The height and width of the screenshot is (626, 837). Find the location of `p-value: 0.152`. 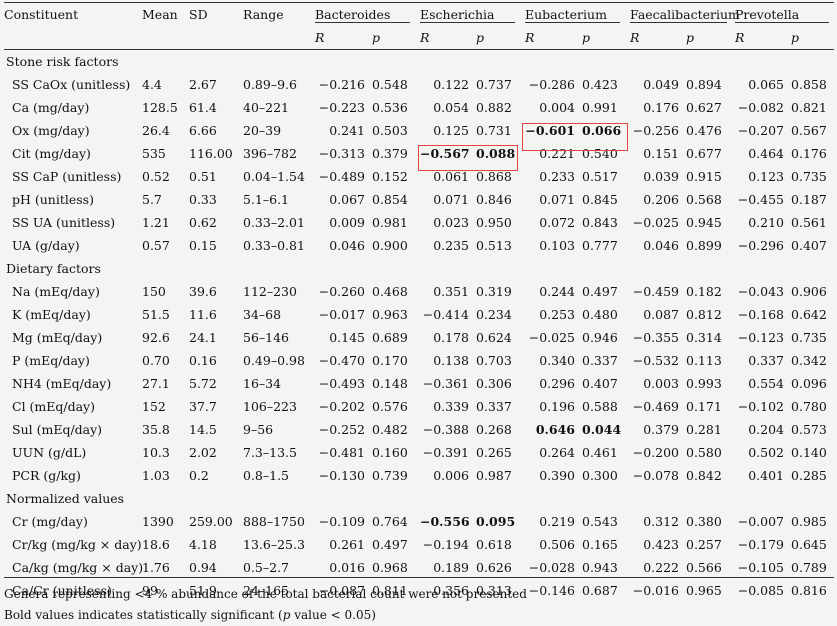

p-value: 0.152 is located at coordinates (390, 176).